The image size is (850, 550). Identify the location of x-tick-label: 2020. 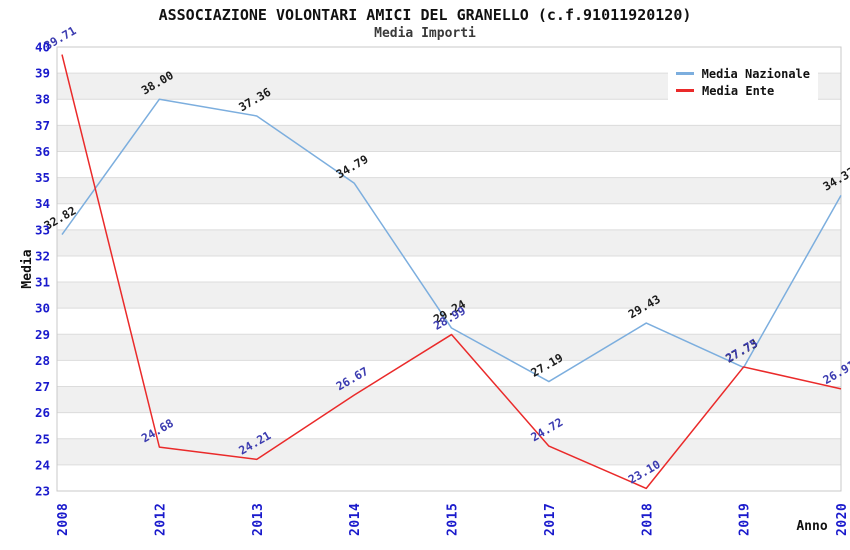
(842, 519).